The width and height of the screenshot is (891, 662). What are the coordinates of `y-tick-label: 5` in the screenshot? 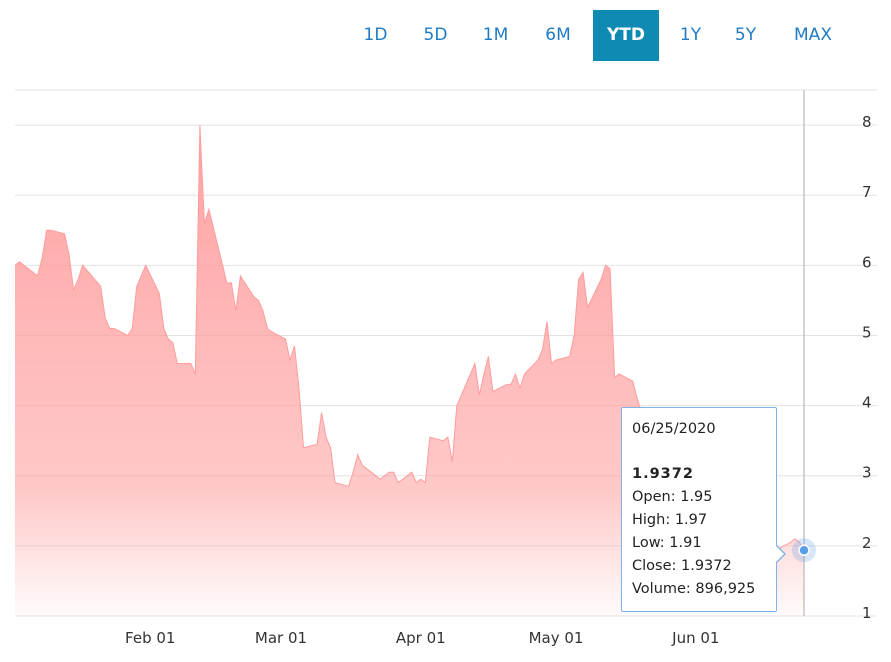 It's located at (867, 332).